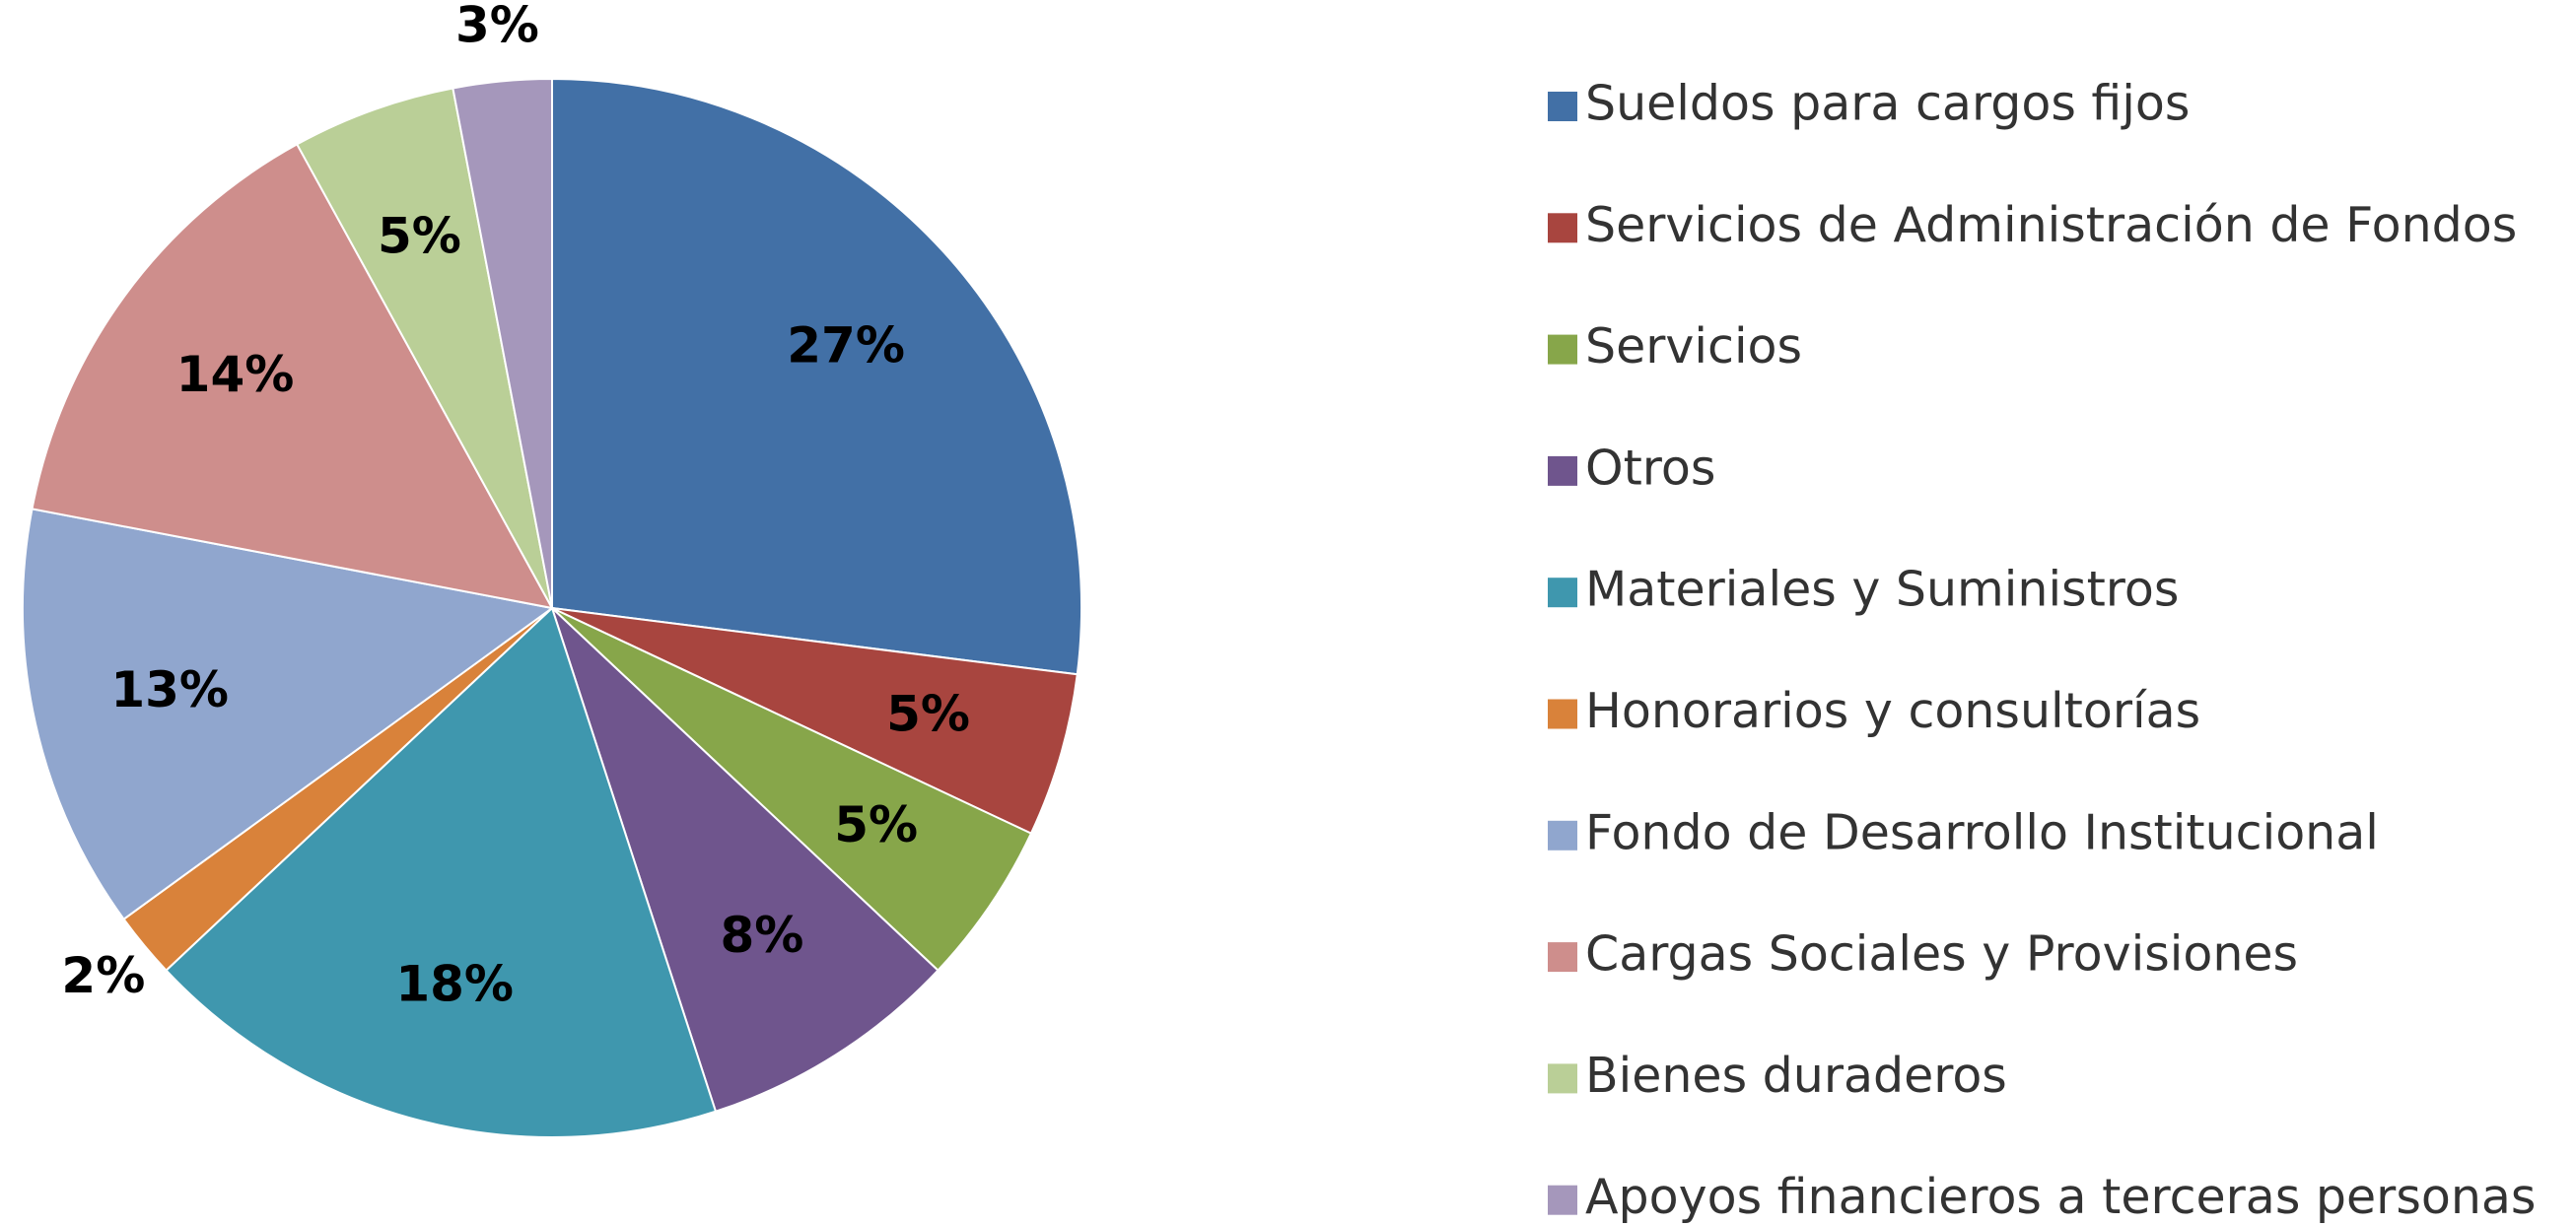 This screenshot has width=2576, height=1226. What do you see at coordinates (103, 976) in the screenshot?
I see `data-label: 2%` at bounding box center [103, 976].